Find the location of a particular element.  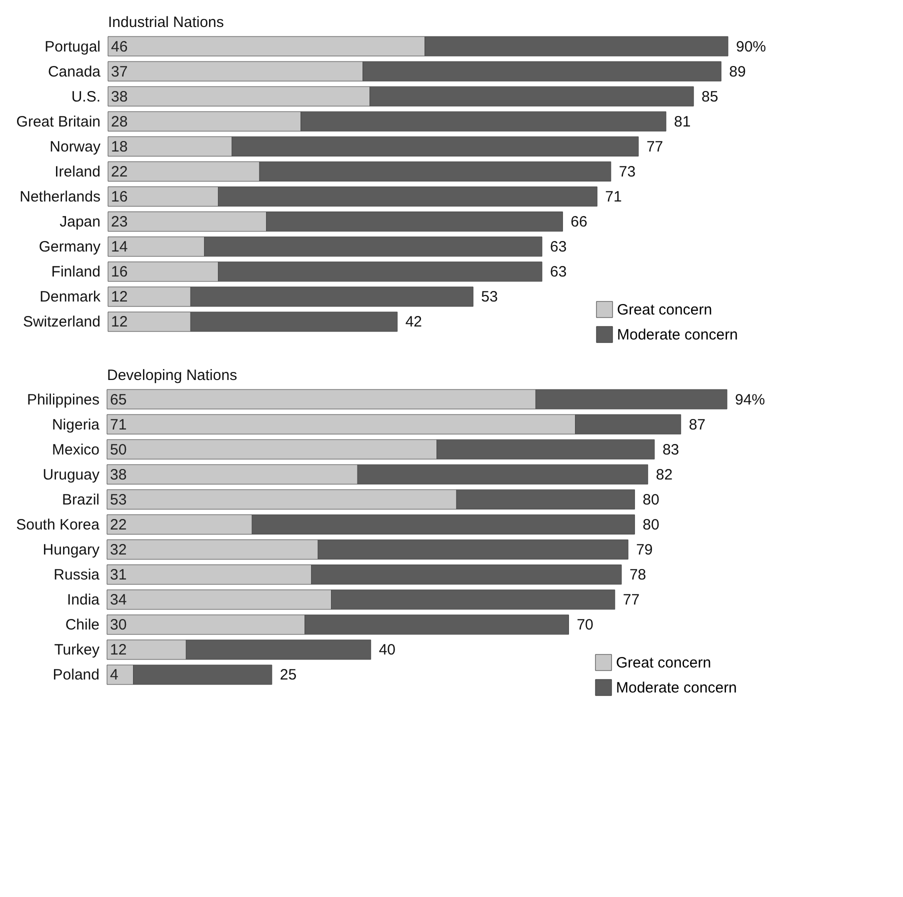

chart-title: Developing Nations is located at coordinates (172, 375).